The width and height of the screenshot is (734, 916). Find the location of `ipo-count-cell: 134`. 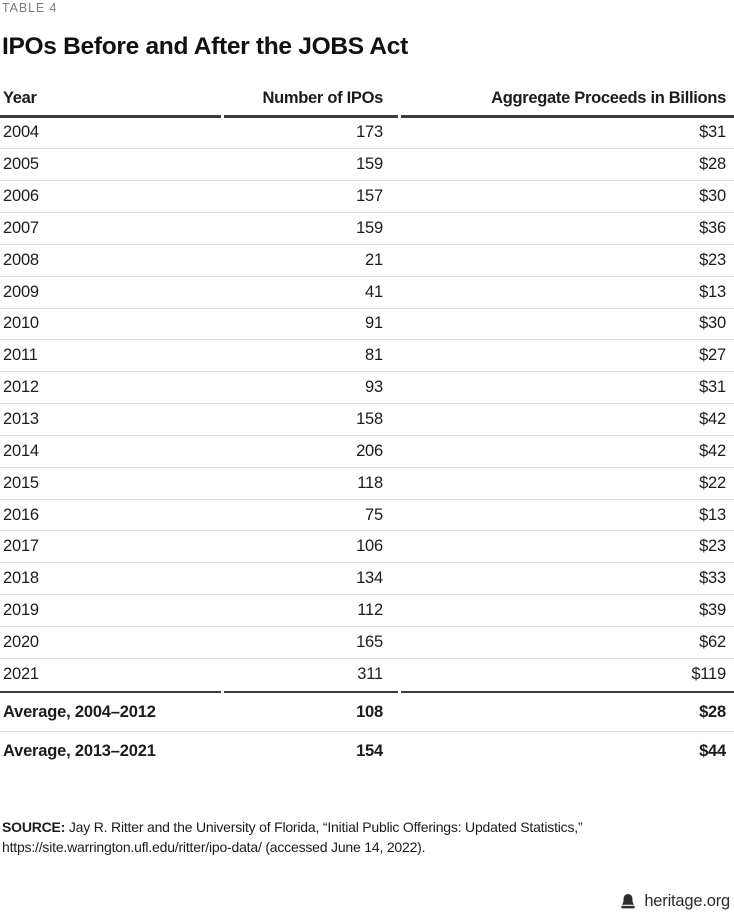

ipo-count-cell: 134 is located at coordinates (369, 578).